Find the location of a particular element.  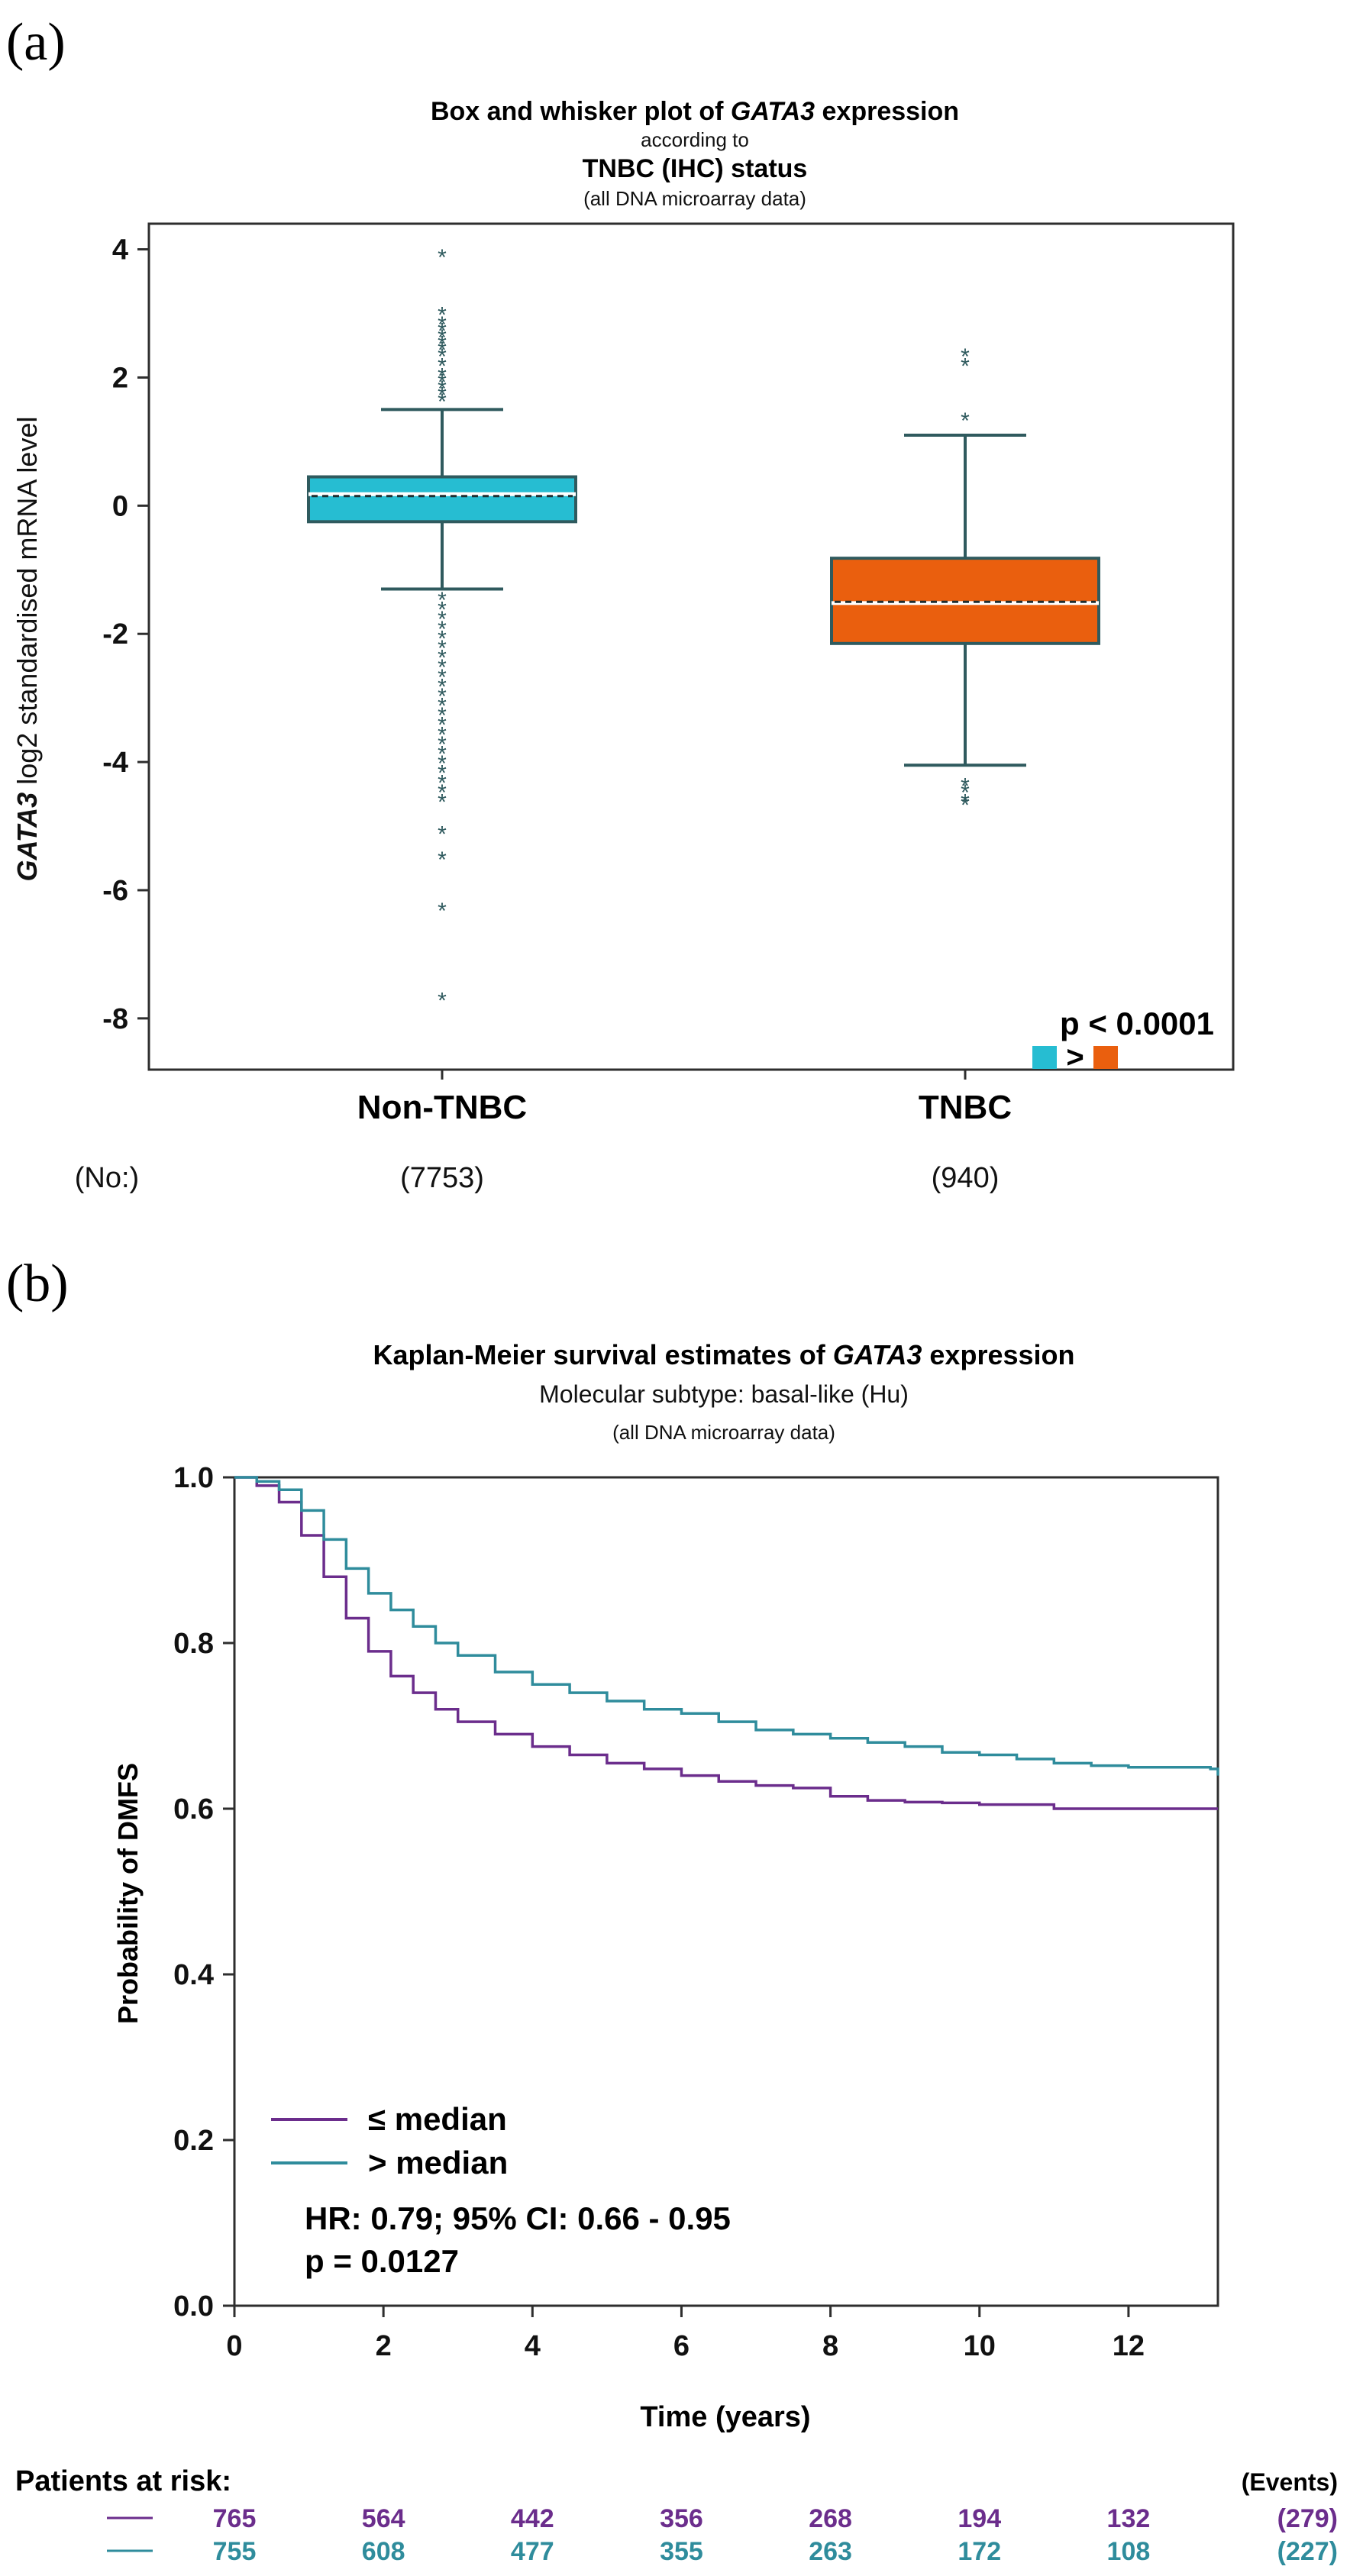

y-tick-label: 0 is located at coordinates (120, 506).